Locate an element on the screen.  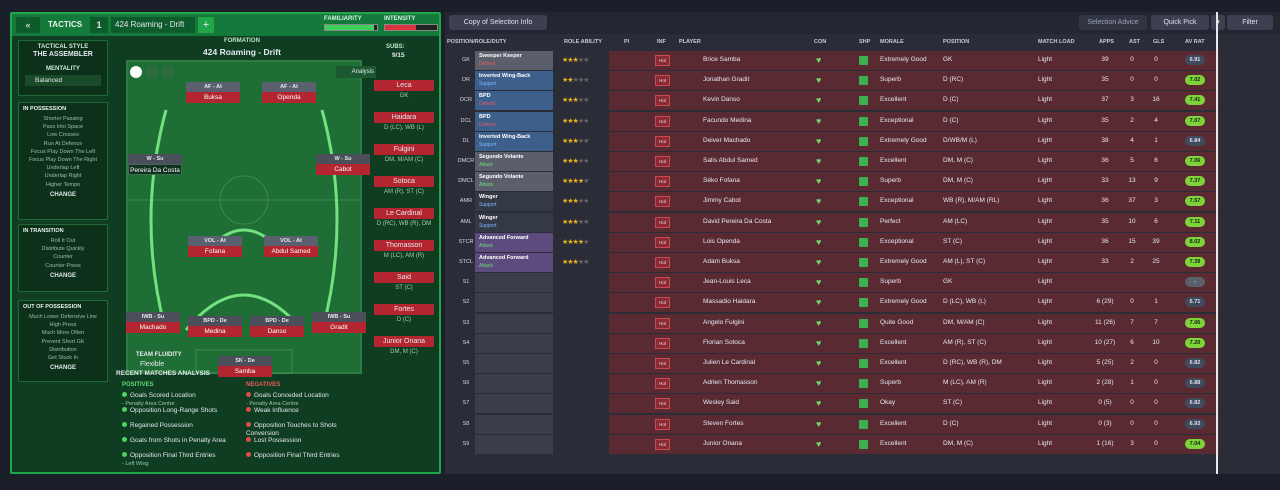
position-player: Machado is located at coordinates (153, 327).